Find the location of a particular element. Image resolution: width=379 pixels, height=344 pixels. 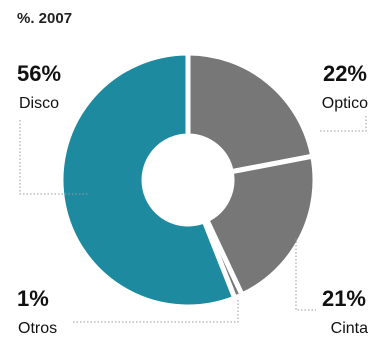

slice-value-cinta: 21% is located at coordinates (344, 298).